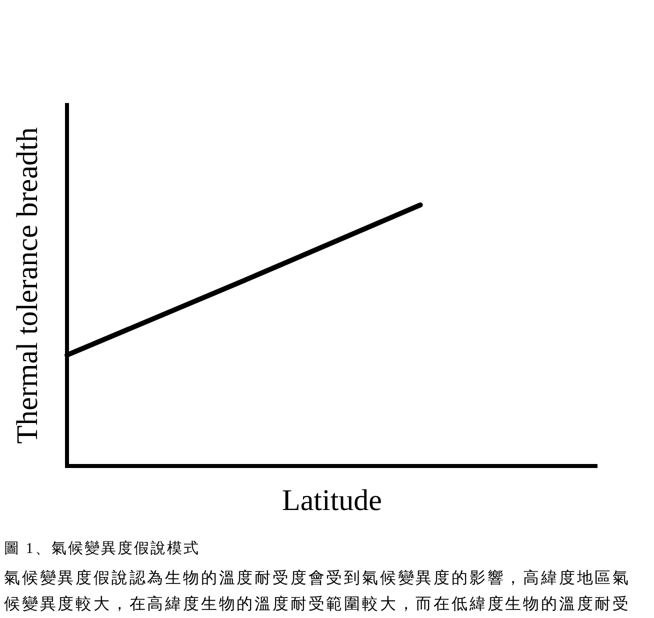 The height and width of the screenshot is (618, 654). I want to click on y-axis-title: Thermal tolerance breadth, so click(27, 285).